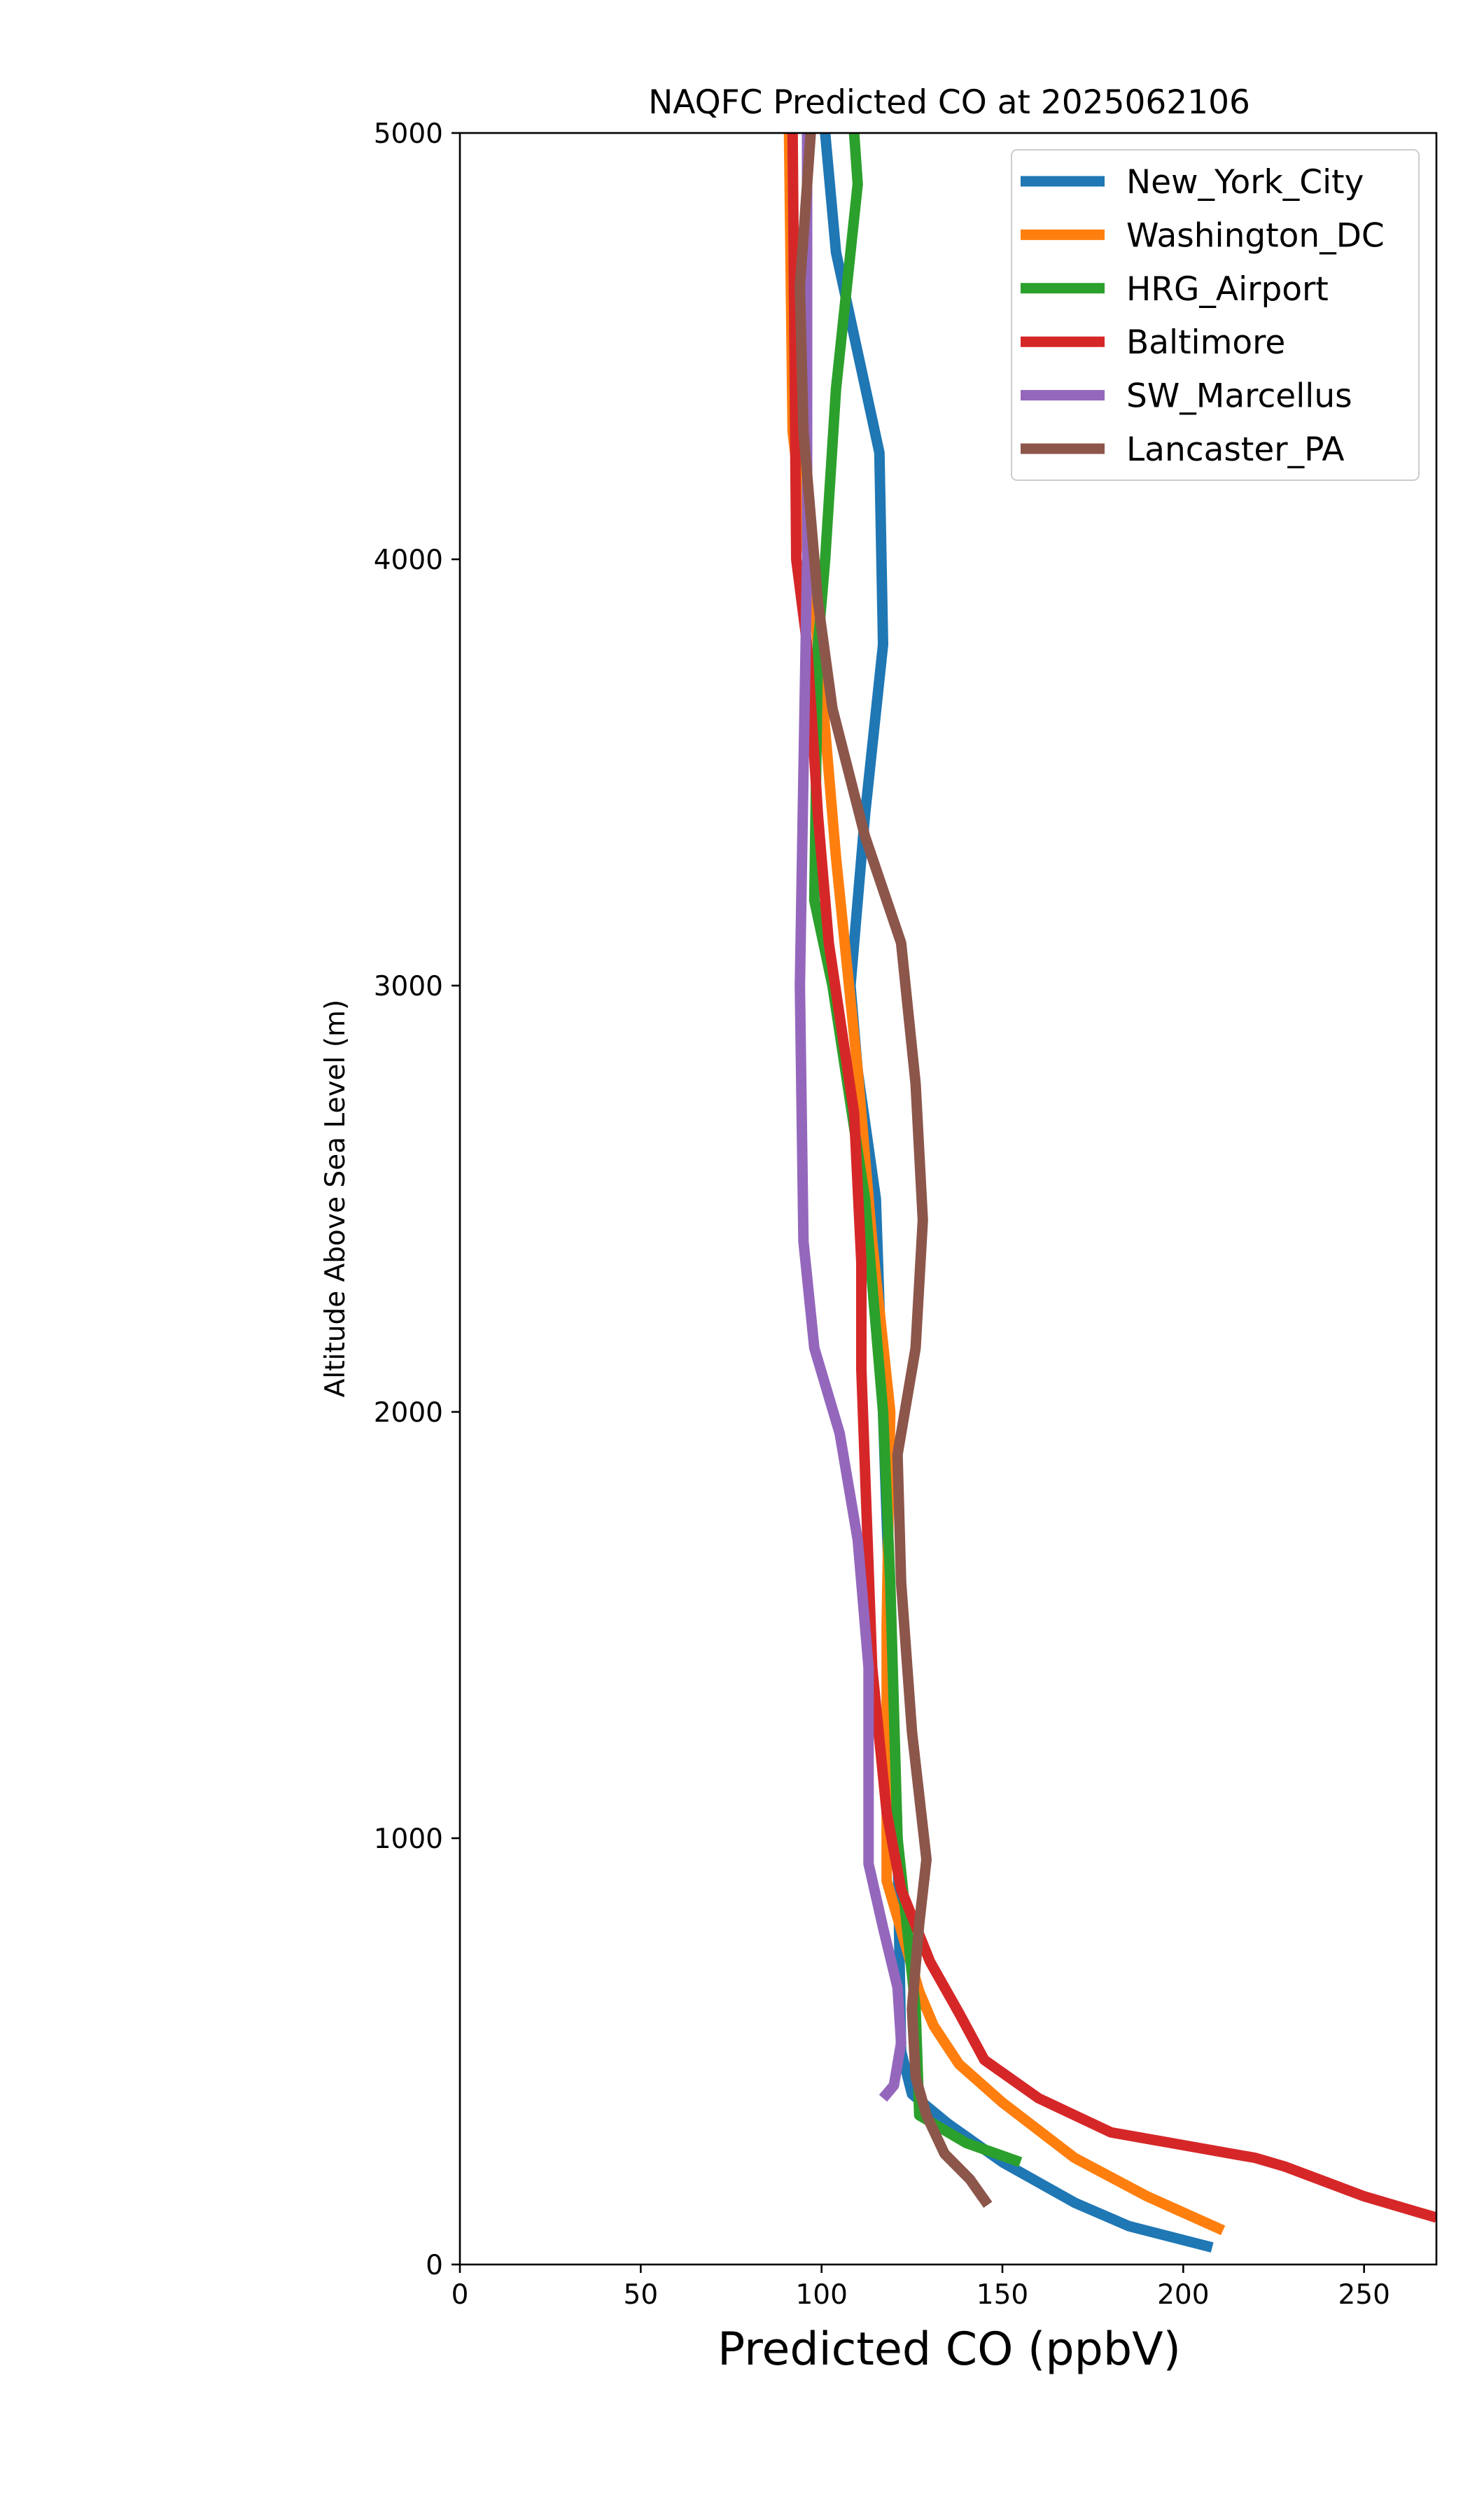  What do you see at coordinates (417, 1199) in the screenshot?
I see `y-axis: 0 1000 2000 3000 4000 5000` at bounding box center [417, 1199].